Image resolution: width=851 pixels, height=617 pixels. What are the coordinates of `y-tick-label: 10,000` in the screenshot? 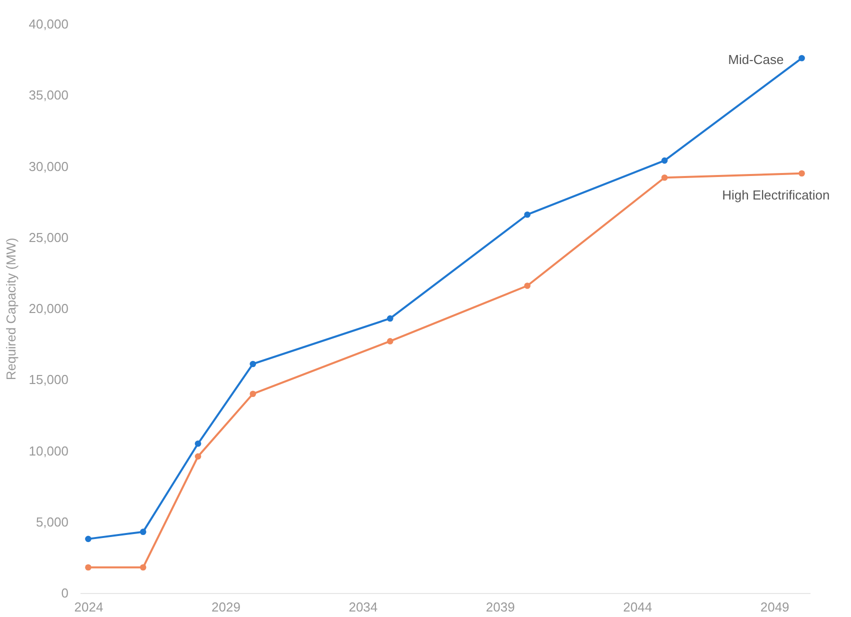 It's located at (48, 450).